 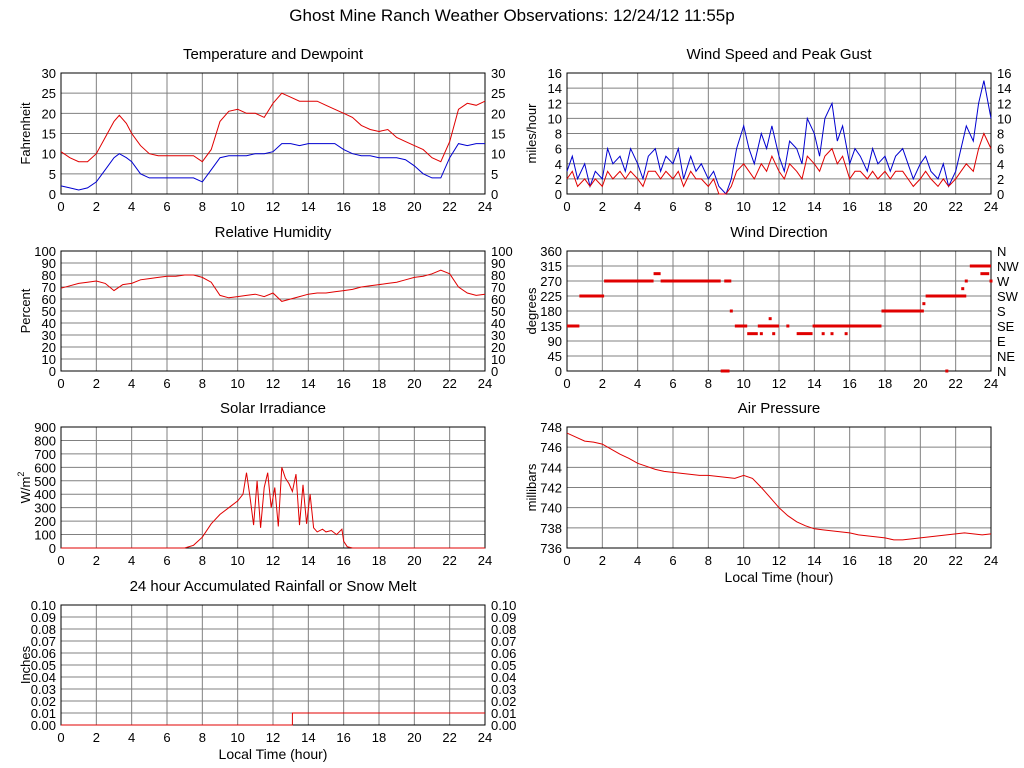 I want to click on y-tick-label: 25, so click(x=49, y=93).